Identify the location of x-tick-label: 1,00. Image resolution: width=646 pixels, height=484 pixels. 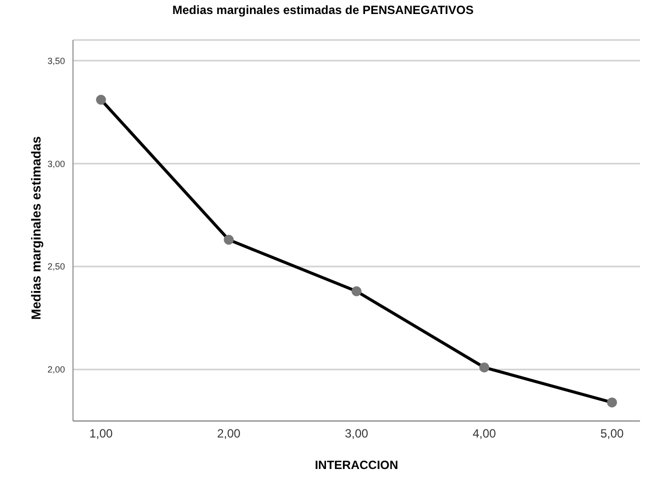
(101, 433).